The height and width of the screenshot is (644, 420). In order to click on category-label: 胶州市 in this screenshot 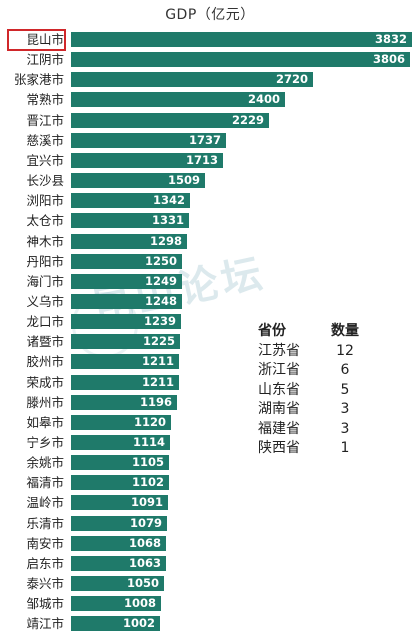, I will do `click(45, 362)`.